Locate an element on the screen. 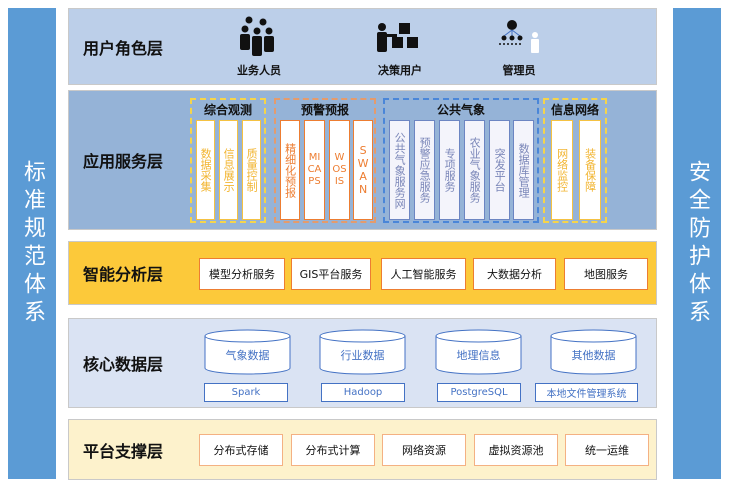 This screenshot has width=729, height=486. analysis-item: 大数据分析 is located at coordinates (514, 274).